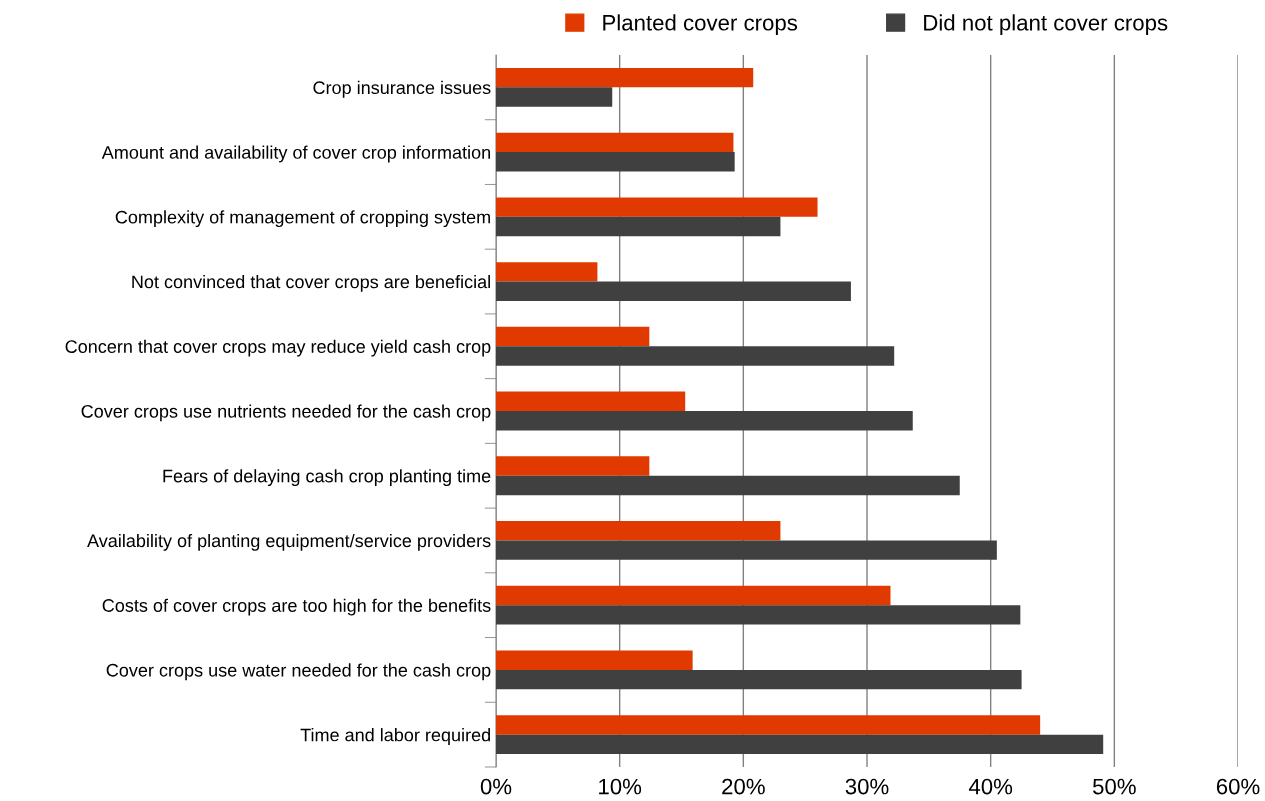 The height and width of the screenshot is (801, 1265). I want to click on x-tick-label: 0%, so click(496, 786).